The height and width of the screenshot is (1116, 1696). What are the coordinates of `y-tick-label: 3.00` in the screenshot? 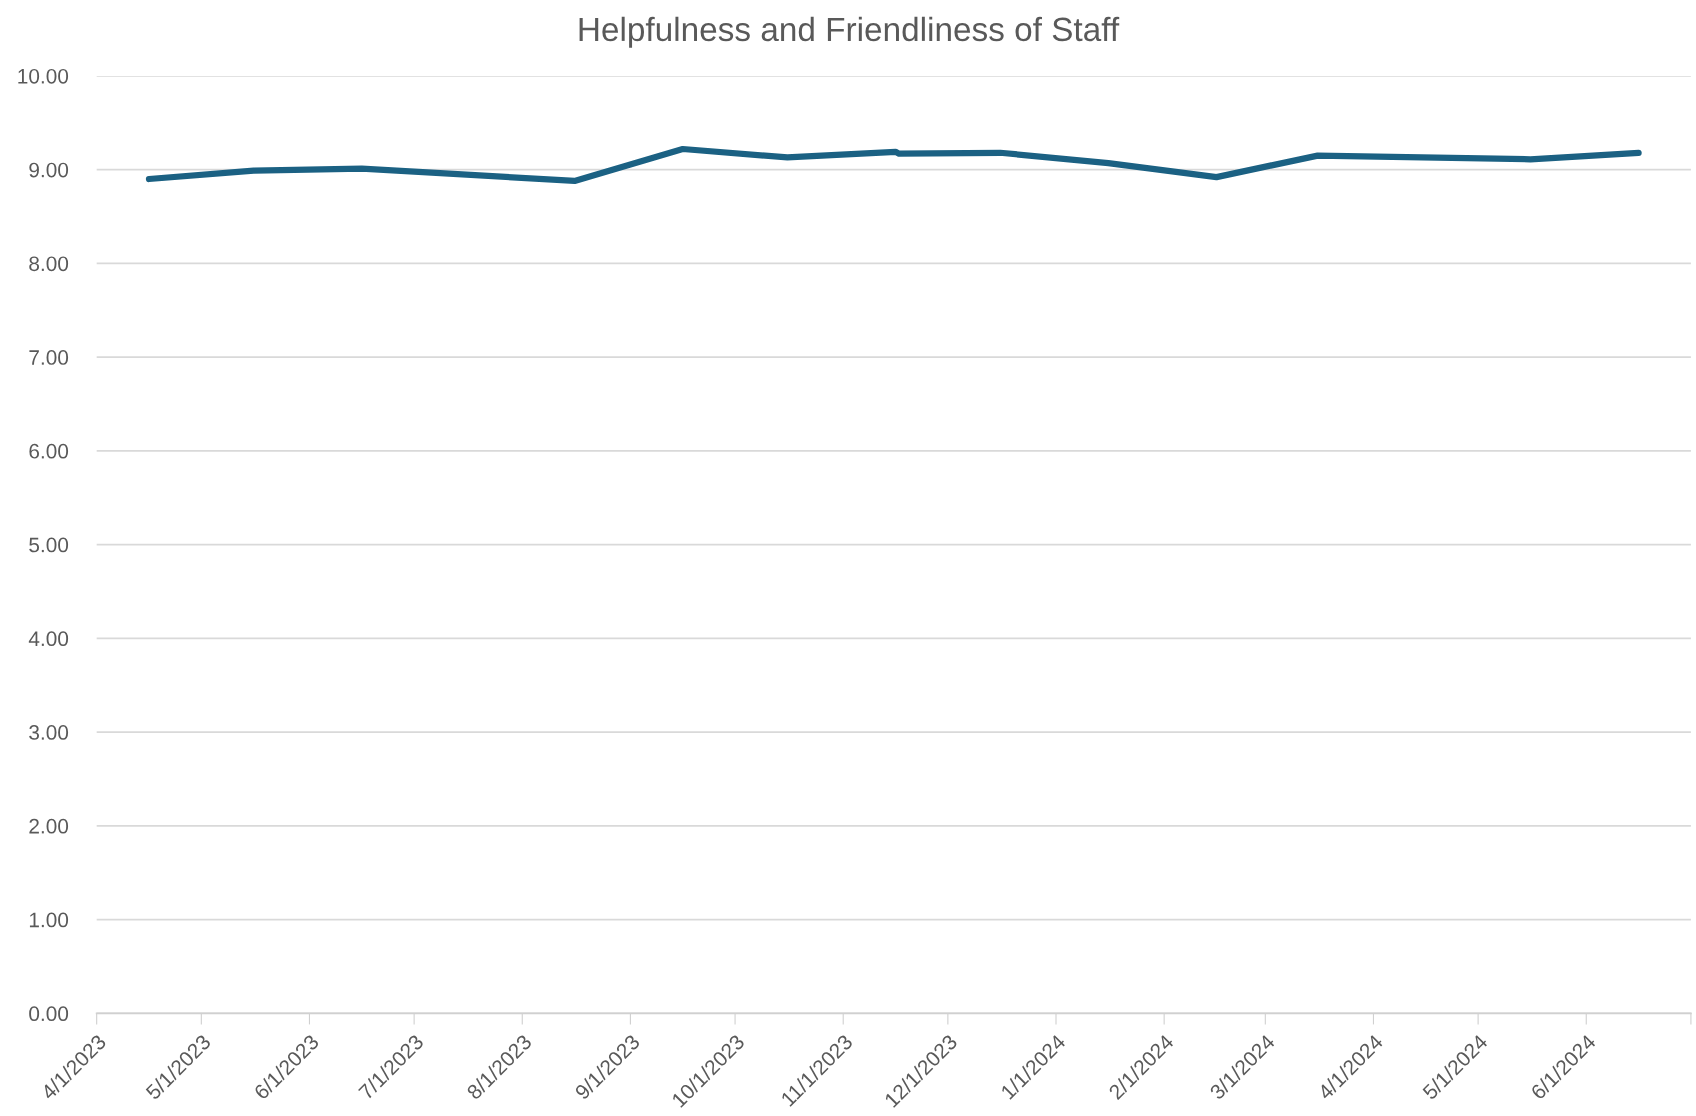 It's located at (49, 732).